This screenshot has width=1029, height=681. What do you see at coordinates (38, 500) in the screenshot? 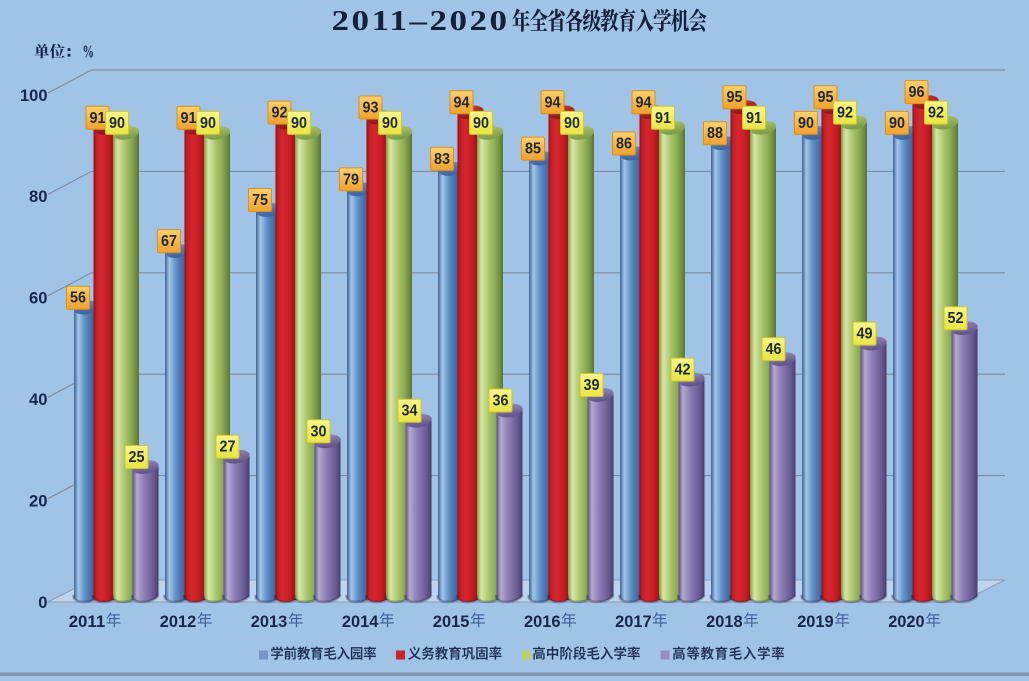
I see `svg-text: 20` at bounding box center [38, 500].